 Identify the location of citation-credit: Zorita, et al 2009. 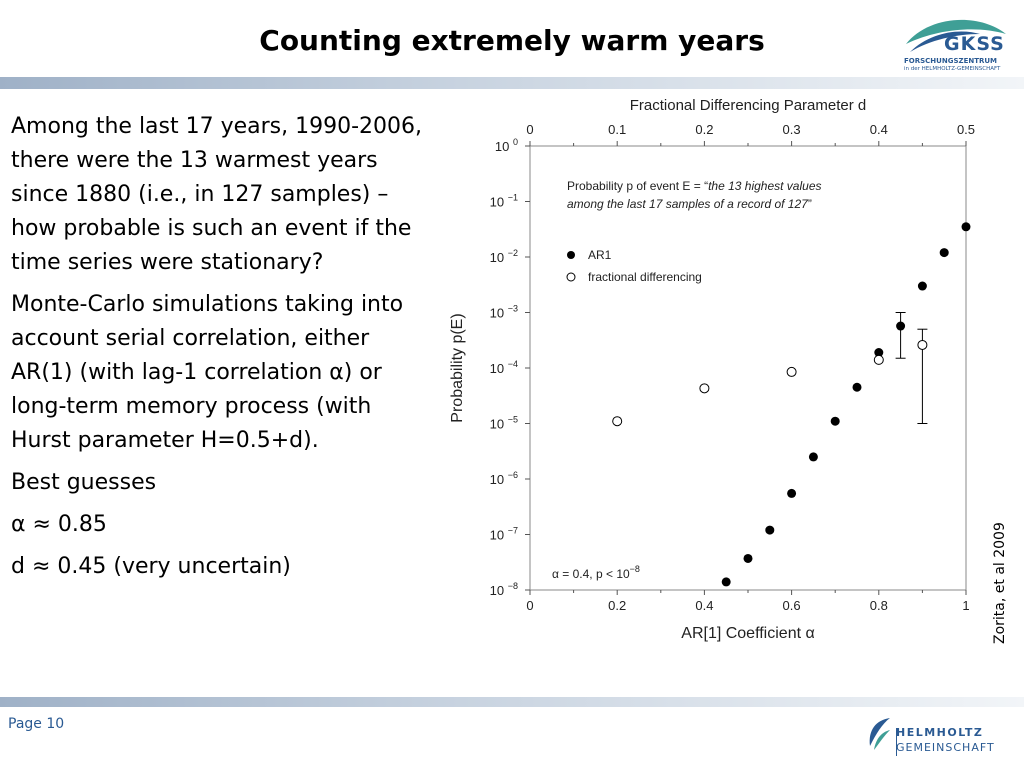
(1000, 572).